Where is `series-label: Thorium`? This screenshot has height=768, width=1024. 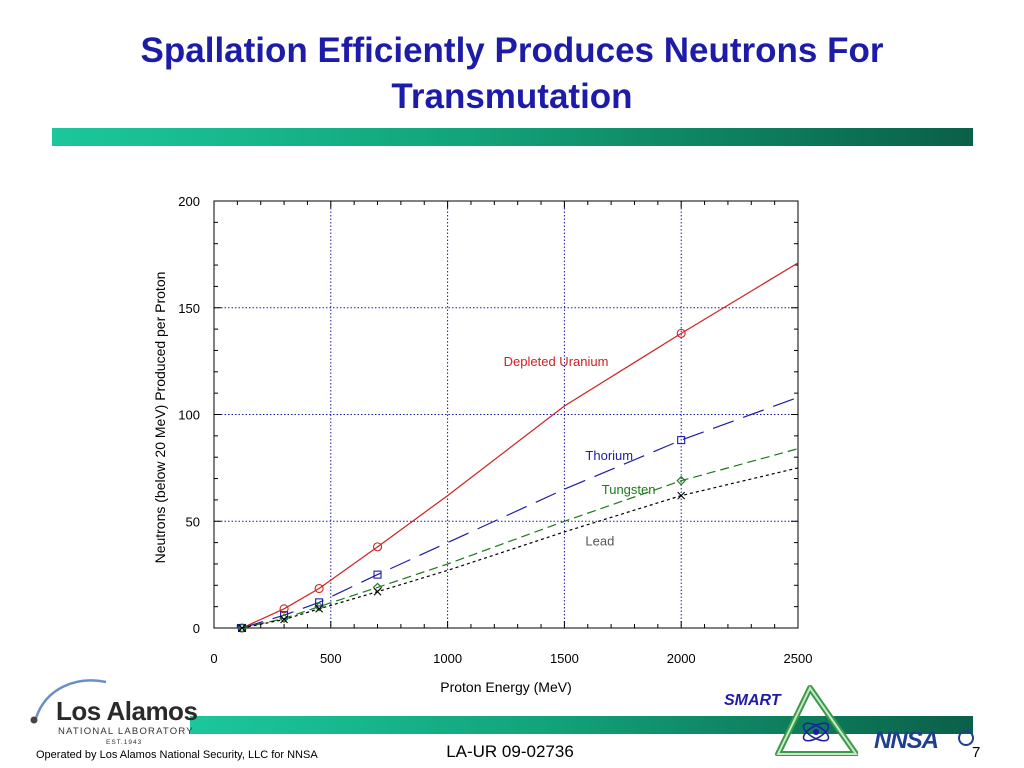 series-label: Thorium is located at coordinates (609, 455).